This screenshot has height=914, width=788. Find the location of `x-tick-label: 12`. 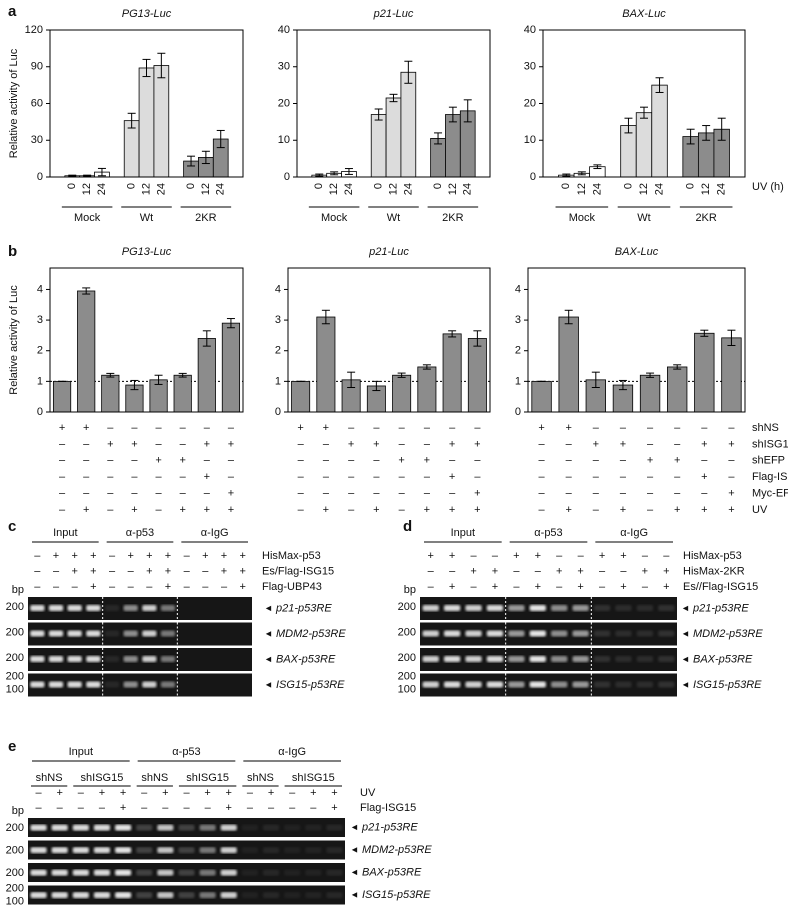

x-tick-label: 12 is located at coordinates (453, 189).